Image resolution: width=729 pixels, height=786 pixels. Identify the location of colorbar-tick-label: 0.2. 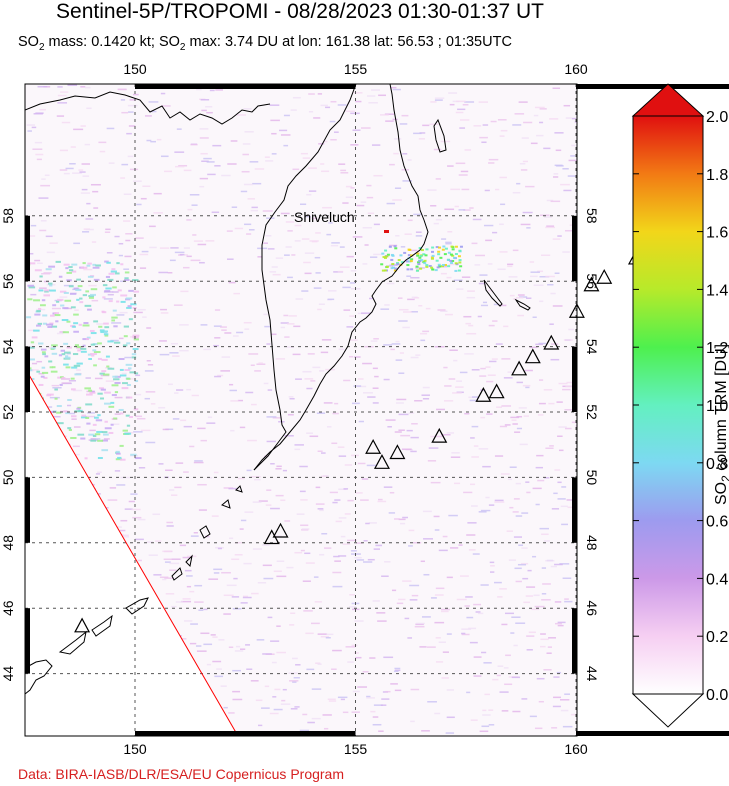
(717, 637).